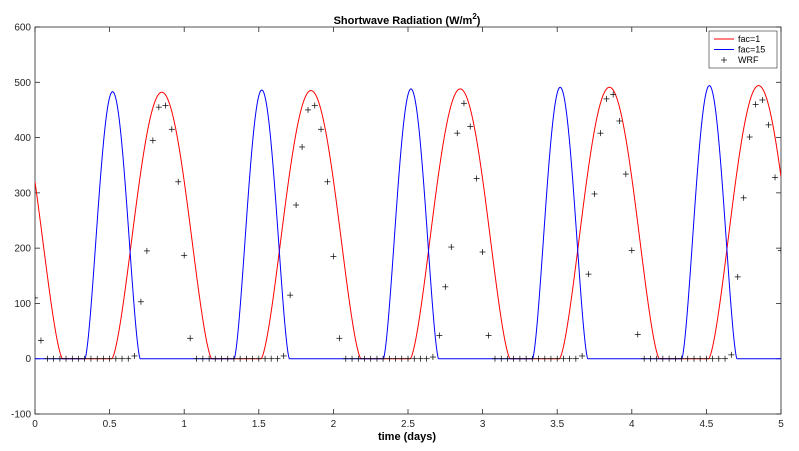 This screenshot has width=799, height=451. I want to click on x-tick-label: 1, so click(184, 424).